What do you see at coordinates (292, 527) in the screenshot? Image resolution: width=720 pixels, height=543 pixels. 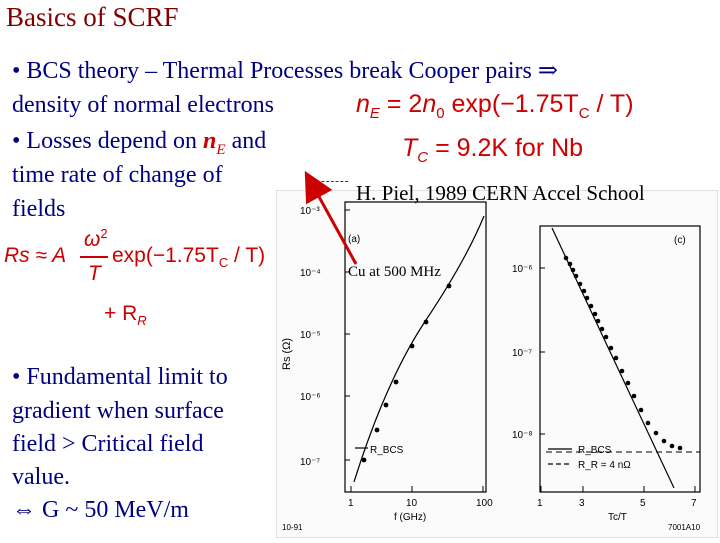 I see `plot-footer-left: 10-91` at bounding box center [292, 527].